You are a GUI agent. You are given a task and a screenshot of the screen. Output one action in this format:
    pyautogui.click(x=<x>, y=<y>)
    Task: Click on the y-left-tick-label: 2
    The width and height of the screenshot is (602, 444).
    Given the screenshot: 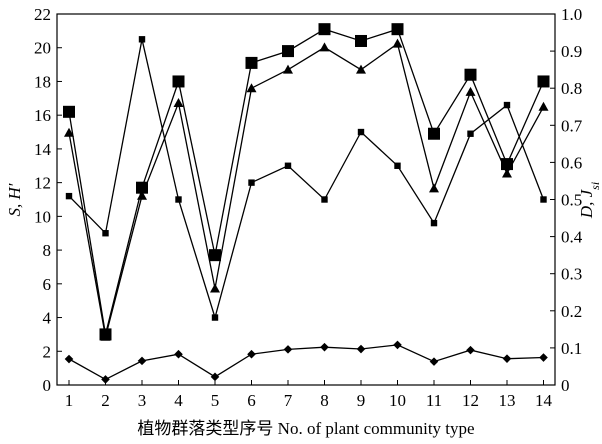 What is the action you would take?
    pyautogui.click(x=47, y=351)
    